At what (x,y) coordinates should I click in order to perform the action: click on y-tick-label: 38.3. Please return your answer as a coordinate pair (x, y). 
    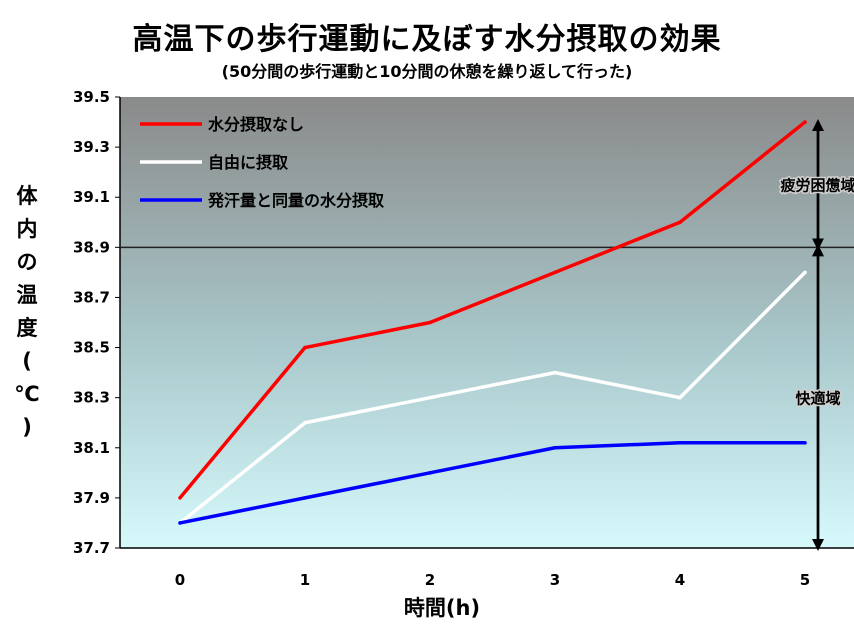
    Looking at the image, I should click on (91, 398).